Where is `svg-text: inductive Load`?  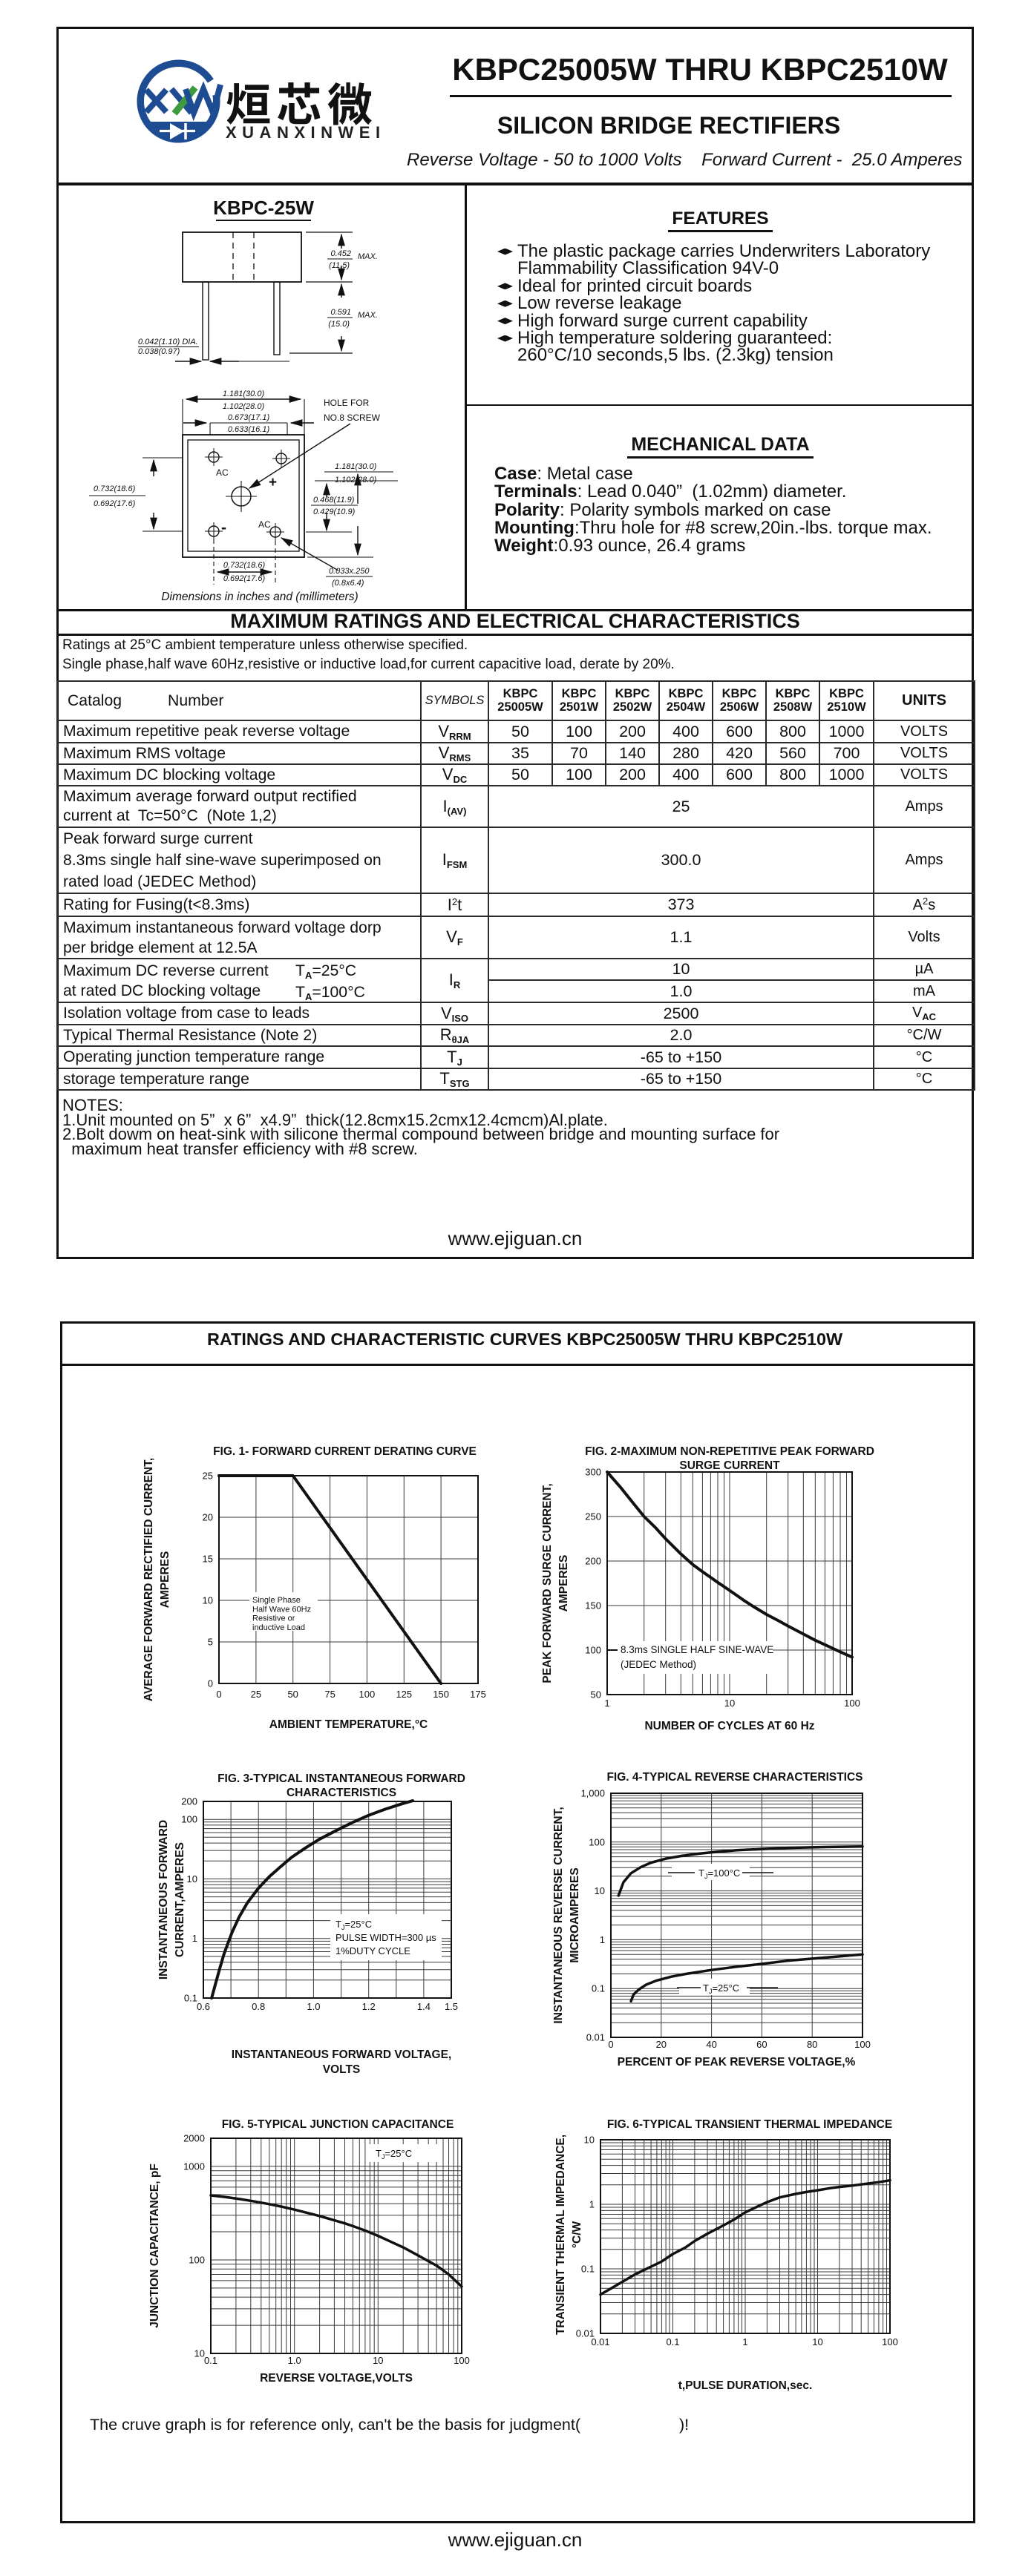 svg-text: inductive Load is located at coordinates (278, 1627).